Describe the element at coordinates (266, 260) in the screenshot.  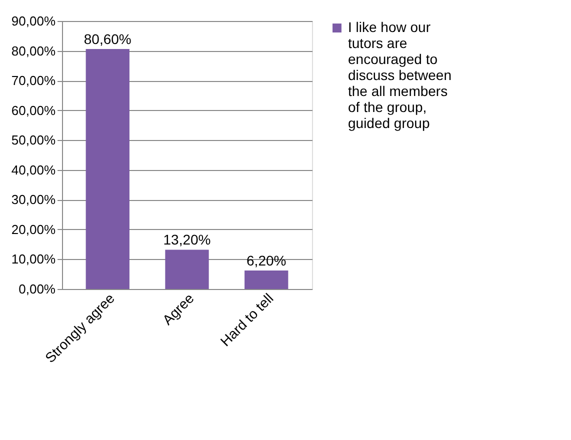
I see `data-label: 6,20%` at that location.